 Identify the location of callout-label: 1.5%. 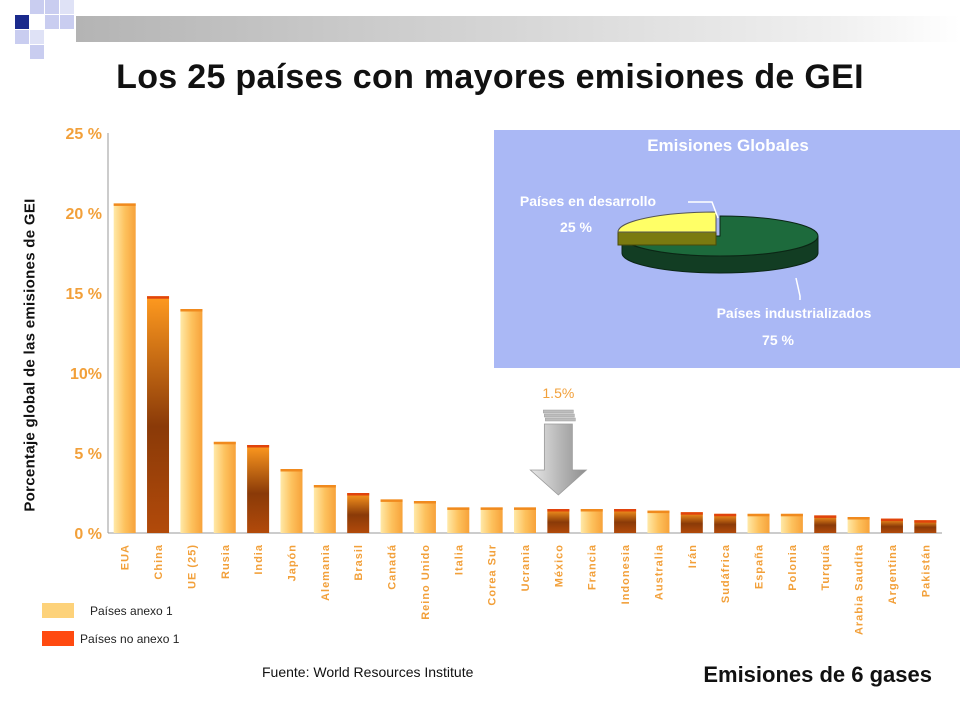
(558, 393).